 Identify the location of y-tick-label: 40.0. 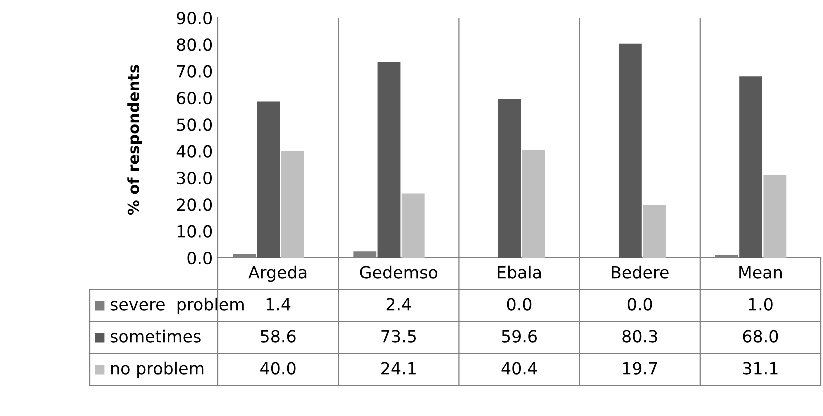
(194, 151).